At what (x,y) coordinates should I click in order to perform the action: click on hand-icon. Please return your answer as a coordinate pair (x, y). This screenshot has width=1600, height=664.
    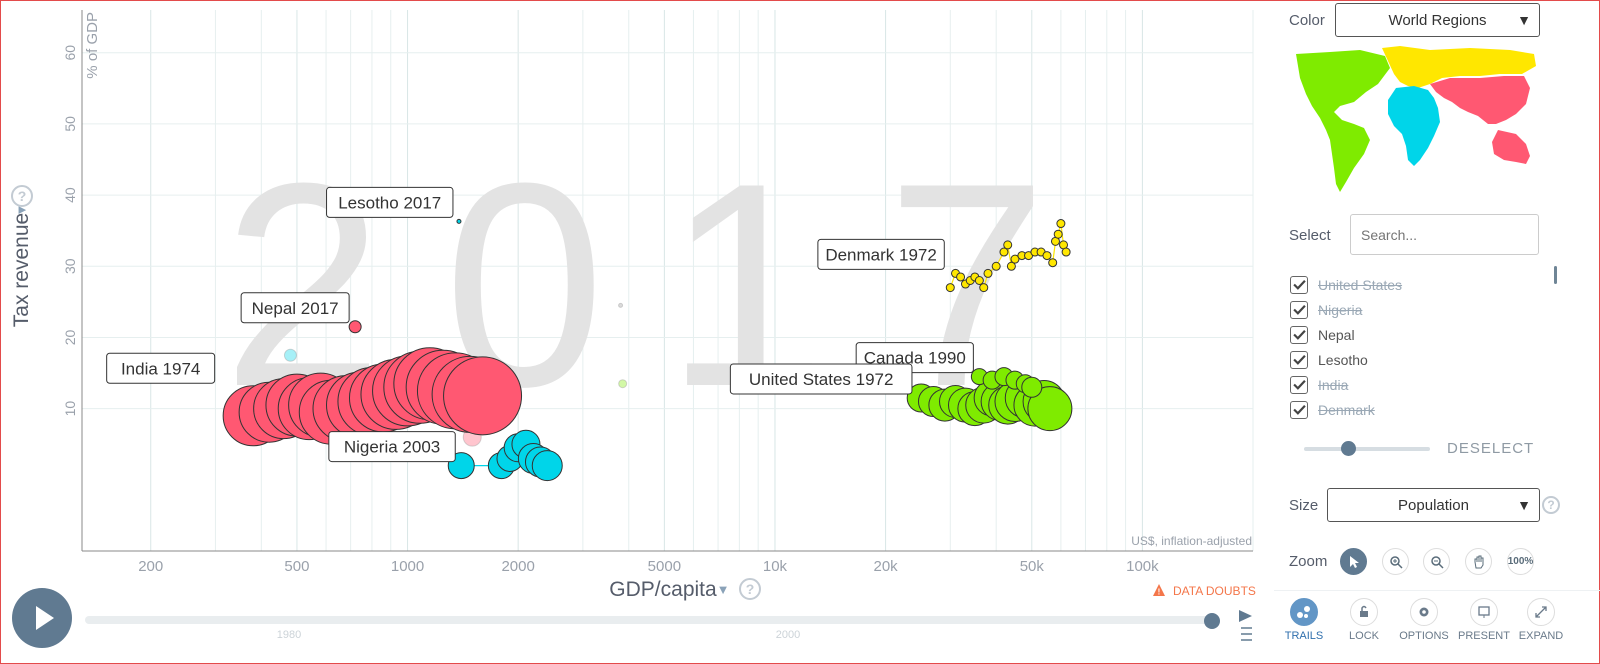
    Looking at the image, I should click on (1478, 561).